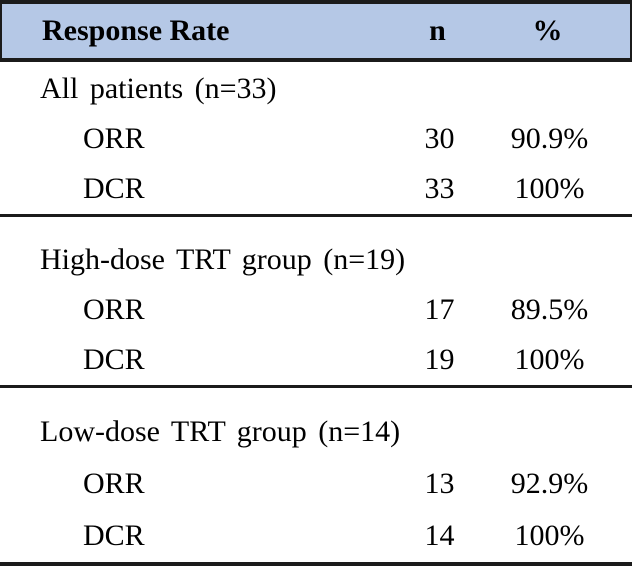  Describe the element at coordinates (316, 31) in the screenshot. I see `table-header-row: Response Rate n %` at that location.